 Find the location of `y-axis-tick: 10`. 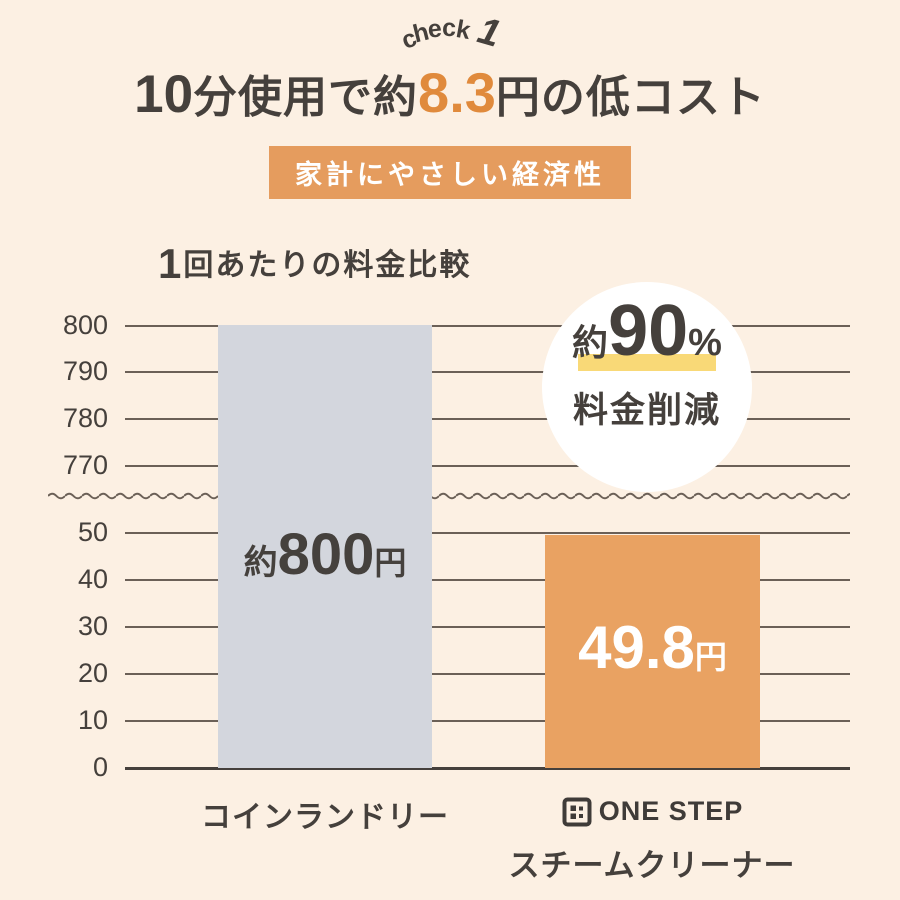

y-axis-tick: 10 is located at coordinates (92, 720).